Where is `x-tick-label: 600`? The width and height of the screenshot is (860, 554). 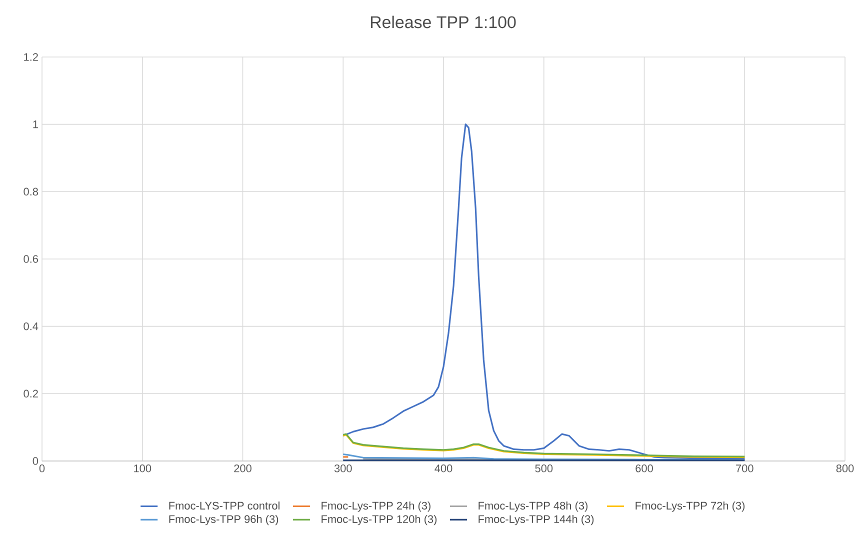
x-tick-label: 600 is located at coordinates (644, 468).